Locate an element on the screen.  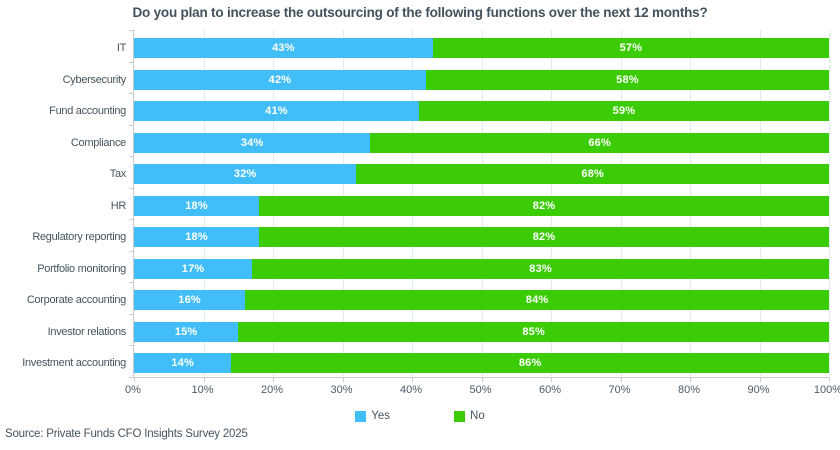
bar-value-label: 86% is located at coordinates (530, 363).